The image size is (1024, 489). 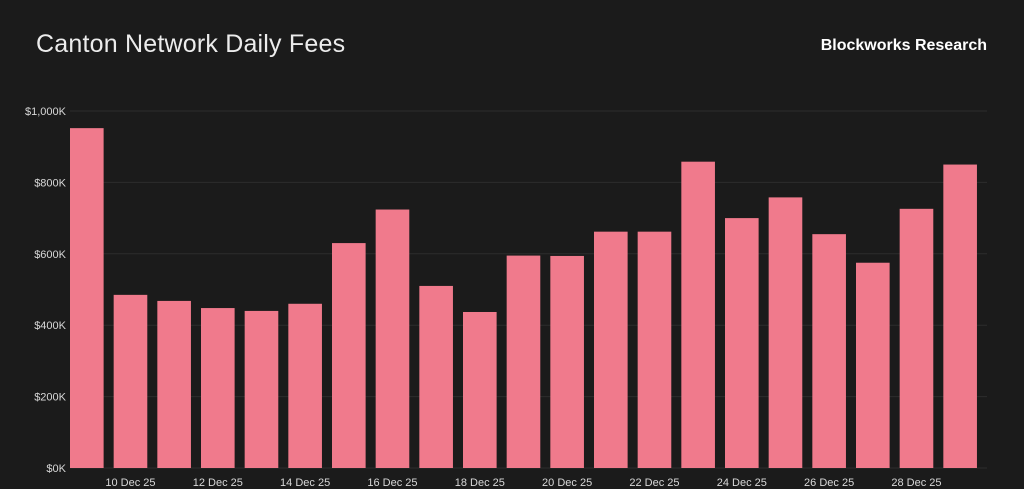 What do you see at coordinates (218, 483) in the screenshot?
I see `x-tick-label: 12 Dec 25` at bounding box center [218, 483].